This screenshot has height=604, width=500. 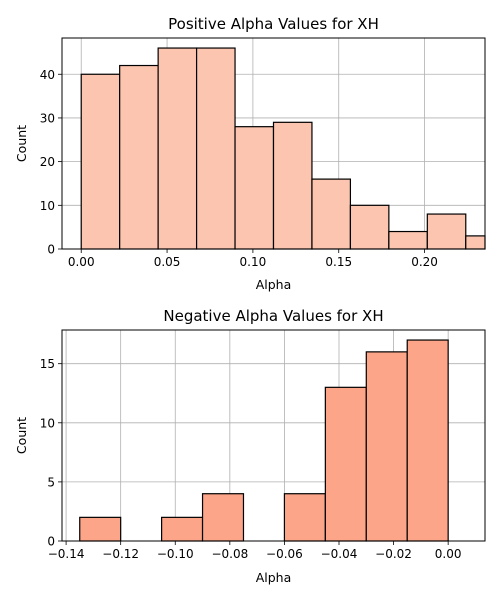 What do you see at coordinates (273, 316) in the screenshot?
I see `chart-title: Negative Alpha Values for XH` at bounding box center [273, 316].